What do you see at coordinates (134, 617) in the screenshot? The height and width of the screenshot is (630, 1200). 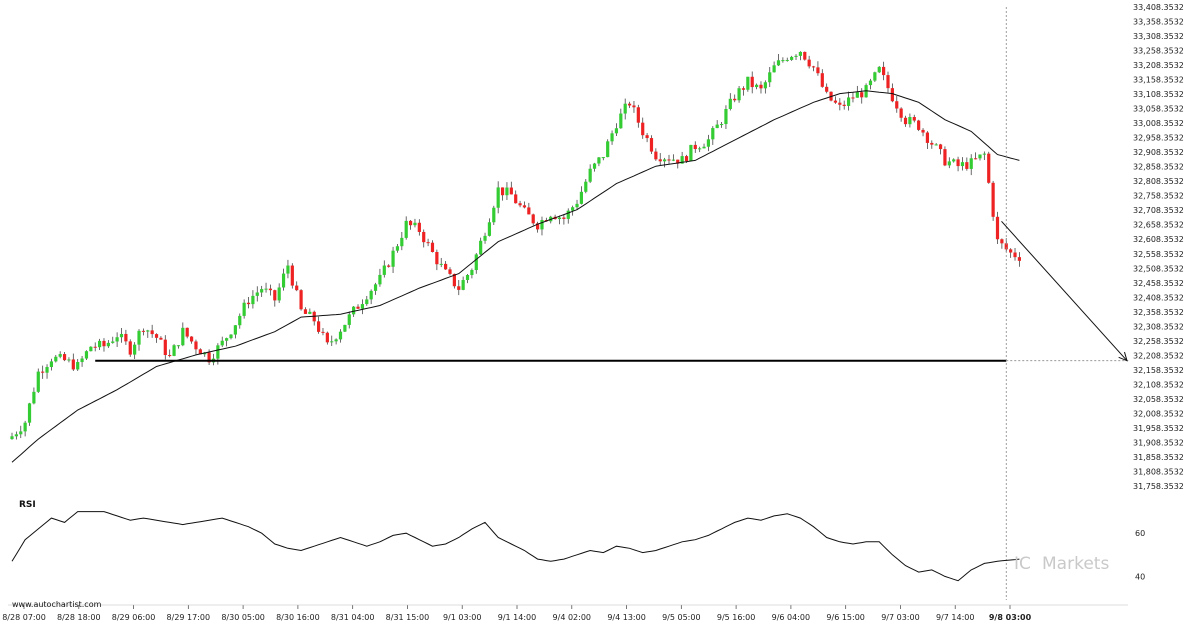 I see `time-tick-label: 8/29 06:00` at bounding box center [134, 617].